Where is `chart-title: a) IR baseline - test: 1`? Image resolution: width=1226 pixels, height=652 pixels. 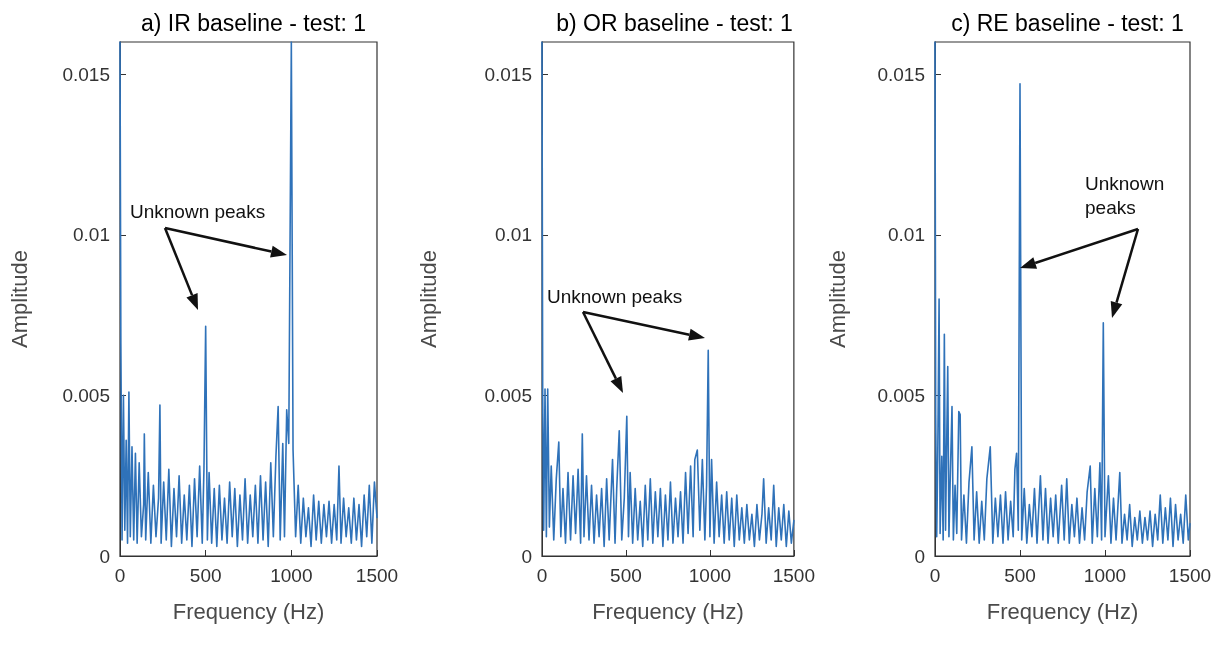 chart-title: a) IR baseline - test: 1 is located at coordinates (253, 22).